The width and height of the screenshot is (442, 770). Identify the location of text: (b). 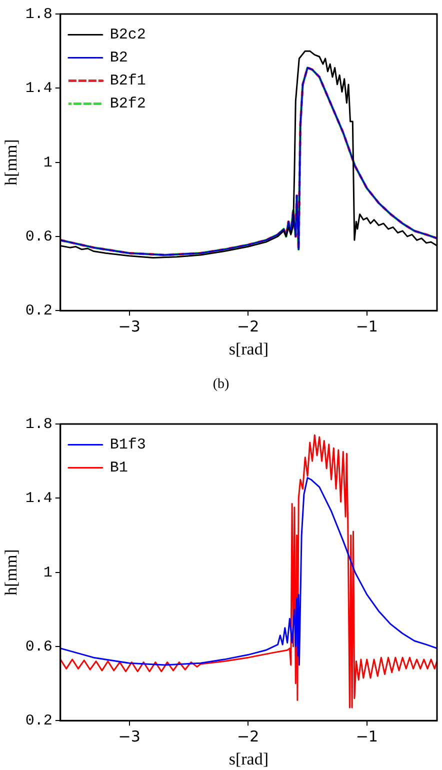
(221, 385).